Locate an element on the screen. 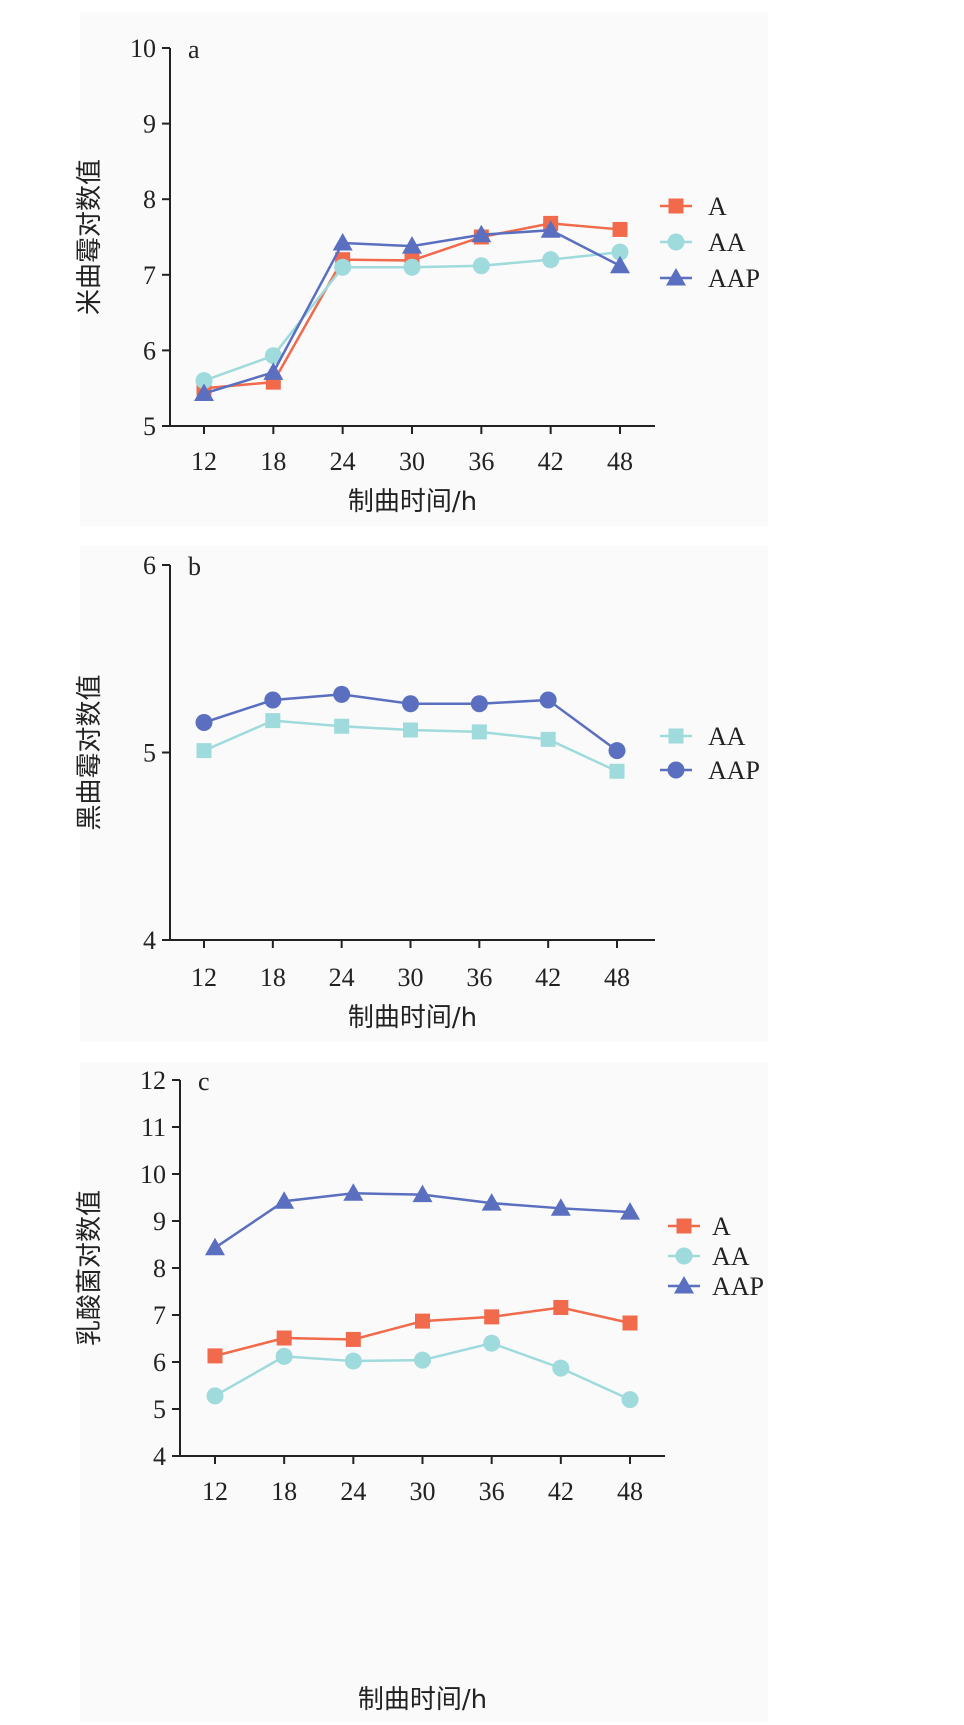  panel-letter: c is located at coordinates (204, 1081).